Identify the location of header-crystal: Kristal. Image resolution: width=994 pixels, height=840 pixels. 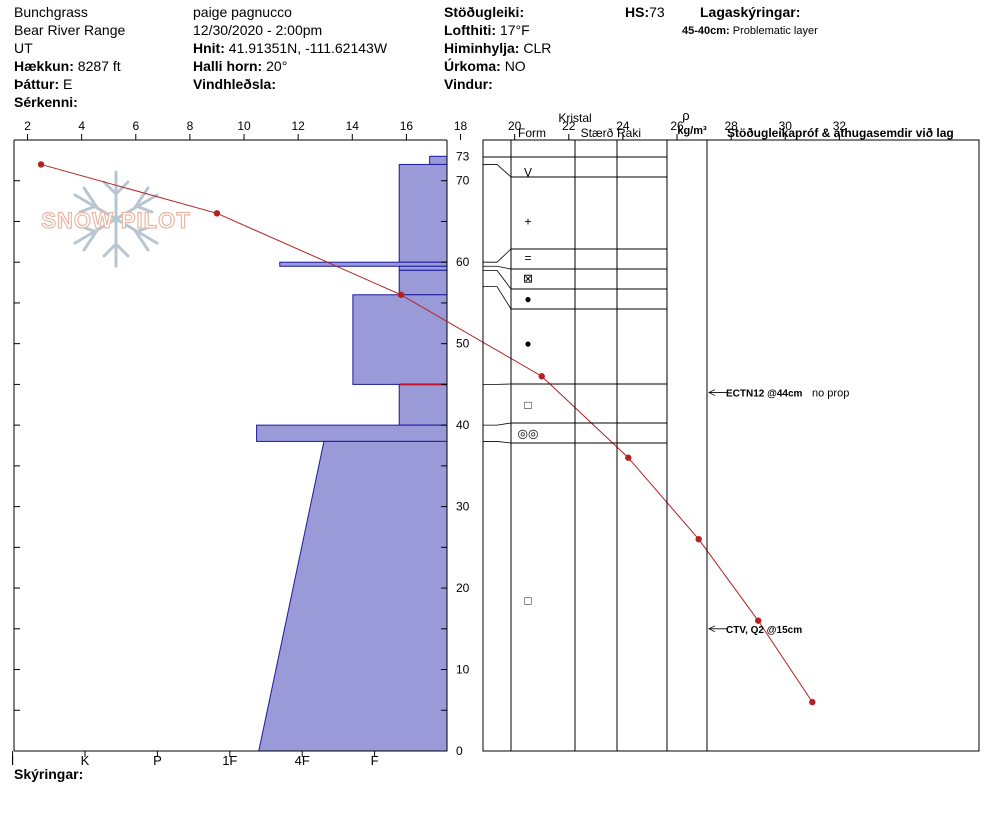
(574, 118).